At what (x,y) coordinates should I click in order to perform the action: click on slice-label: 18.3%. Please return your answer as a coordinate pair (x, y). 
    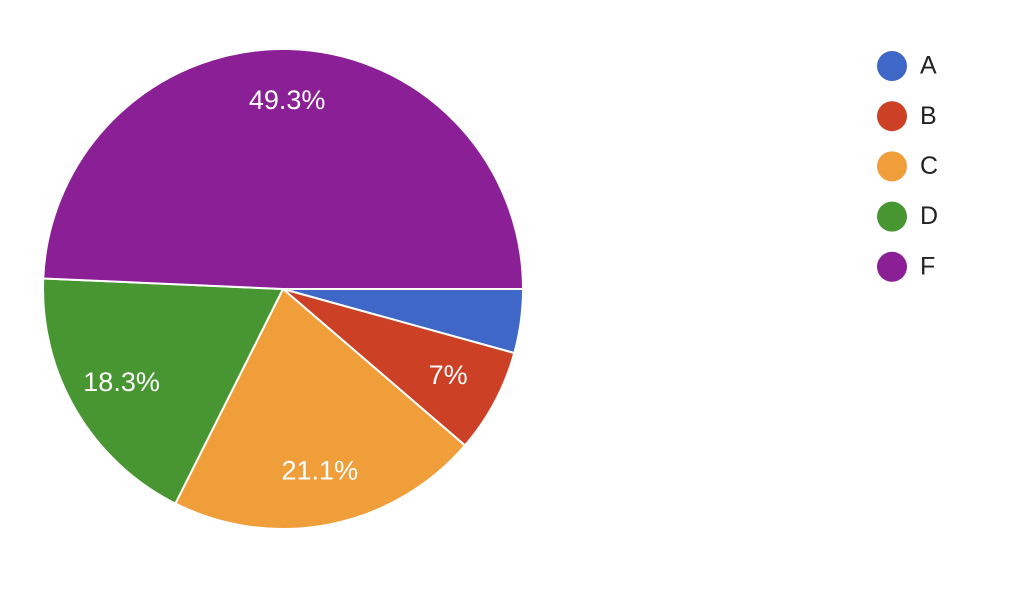
    Looking at the image, I should click on (121, 382).